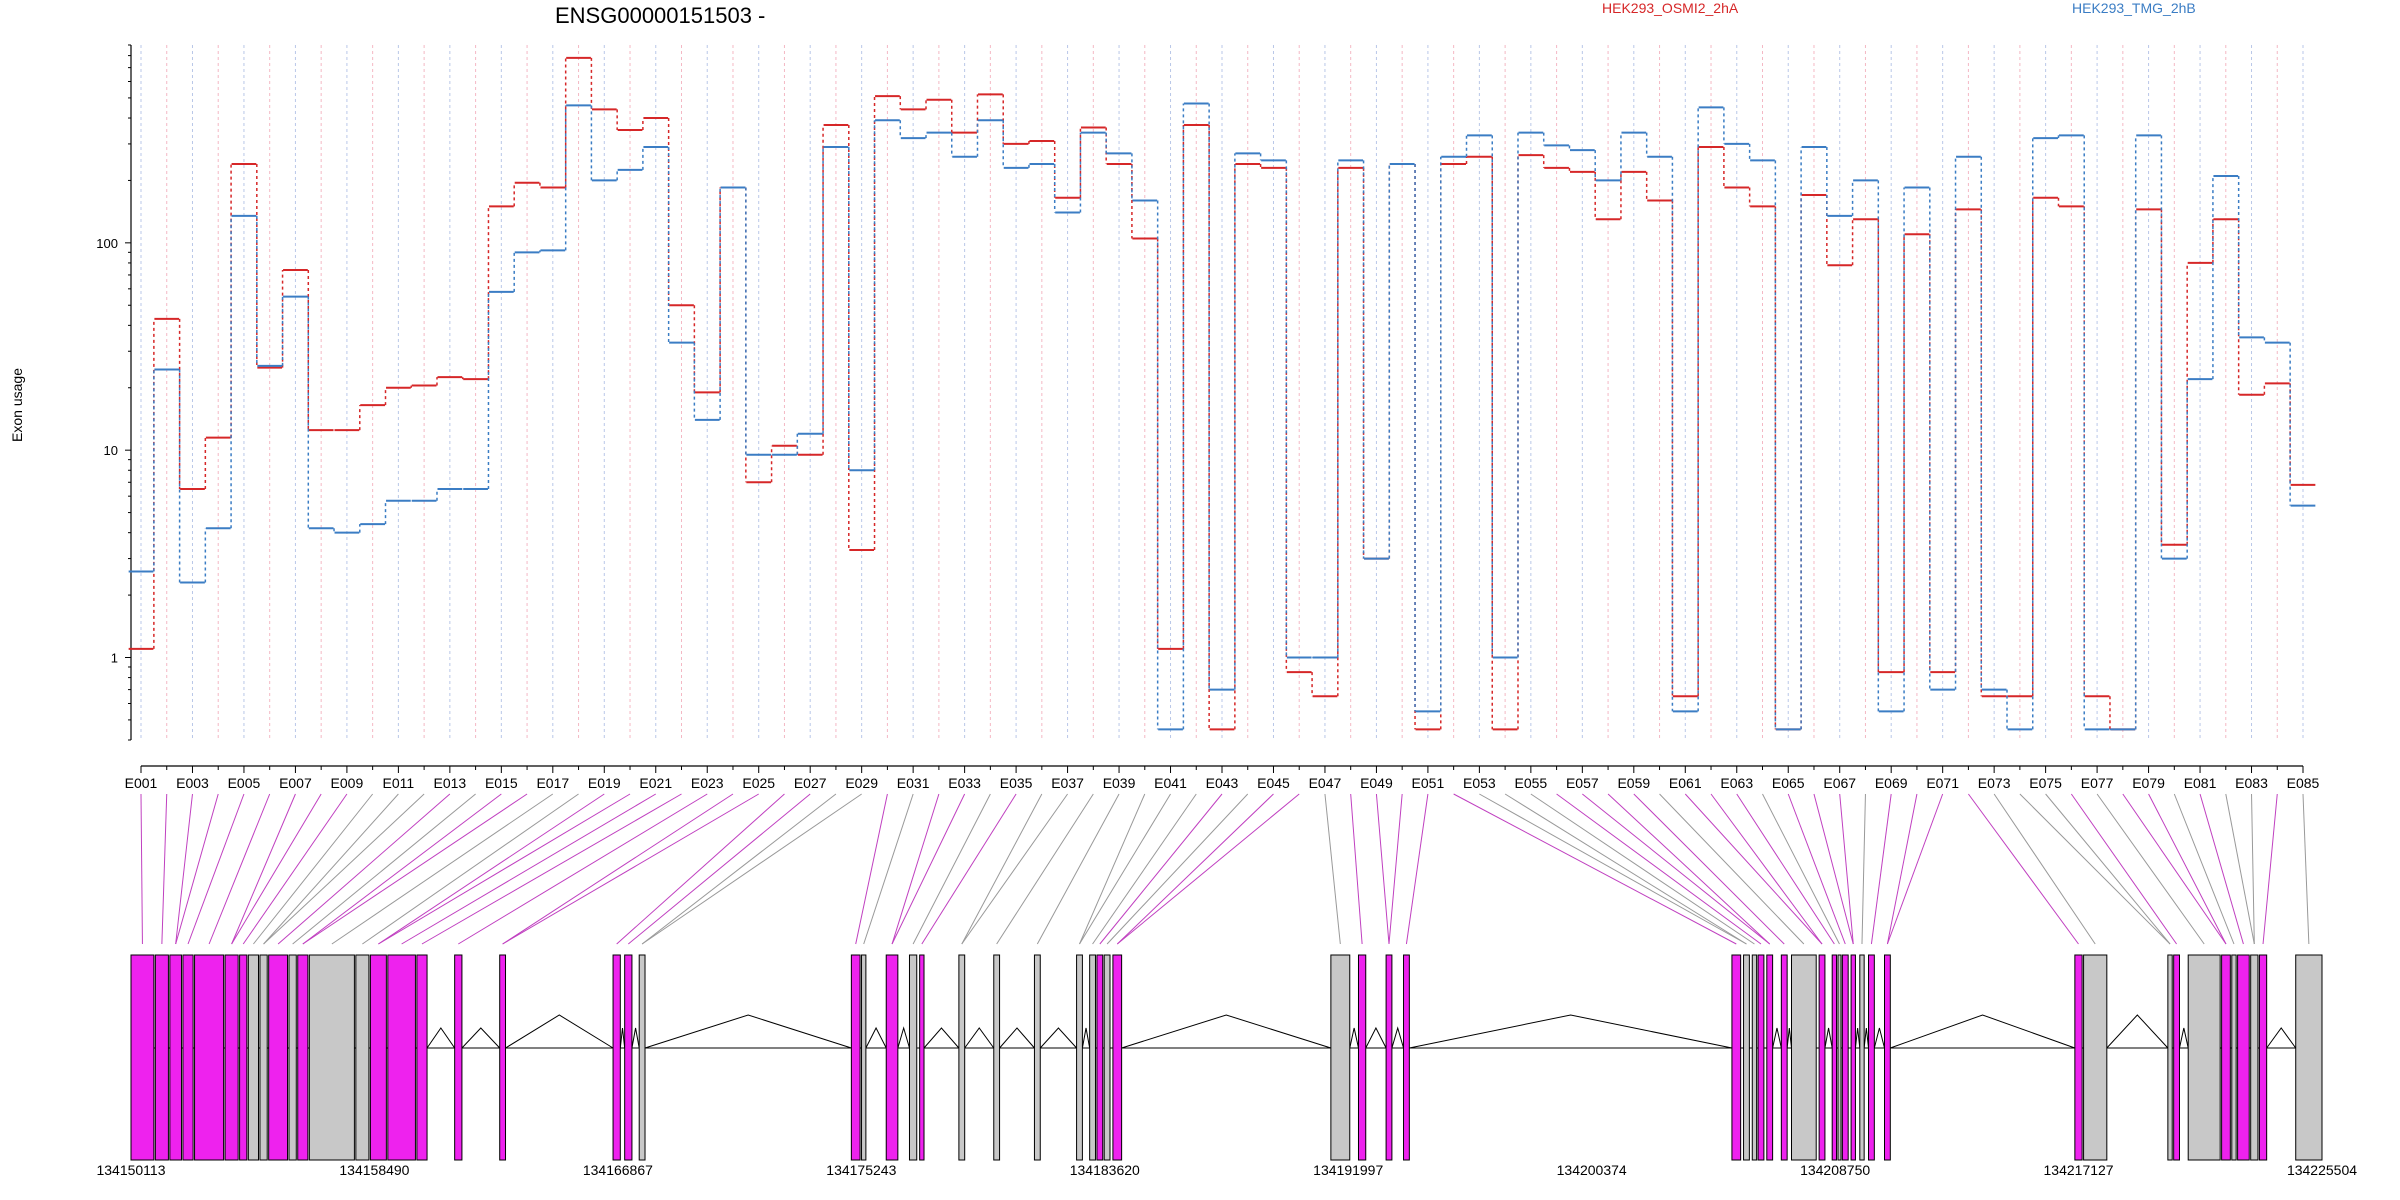 The image size is (2400, 1200). Describe the element at coordinates (1273, 783) in the screenshot. I see `x-tick-label: E045` at that location.